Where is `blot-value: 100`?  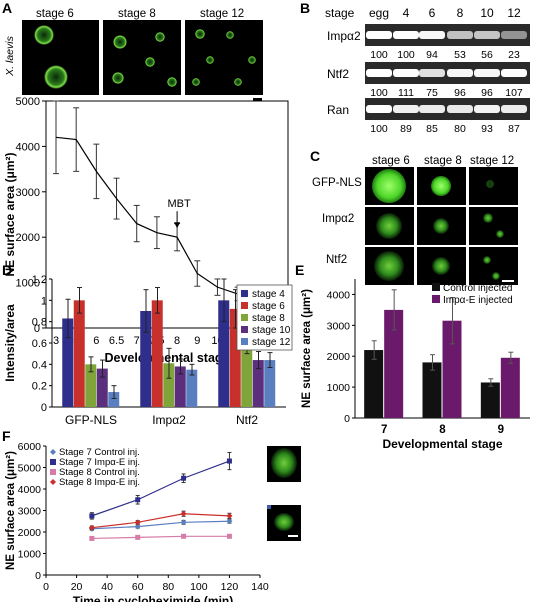 blot-value: 100 is located at coordinates (379, 93).